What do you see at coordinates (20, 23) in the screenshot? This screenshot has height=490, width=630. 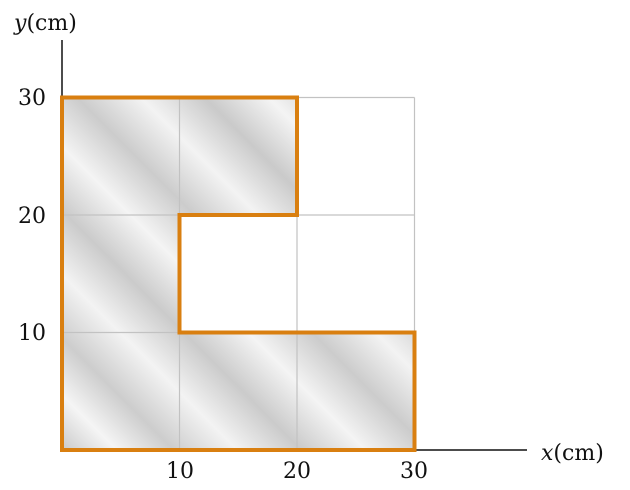 I see `y-axis-var: y` at bounding box center [20, 23].